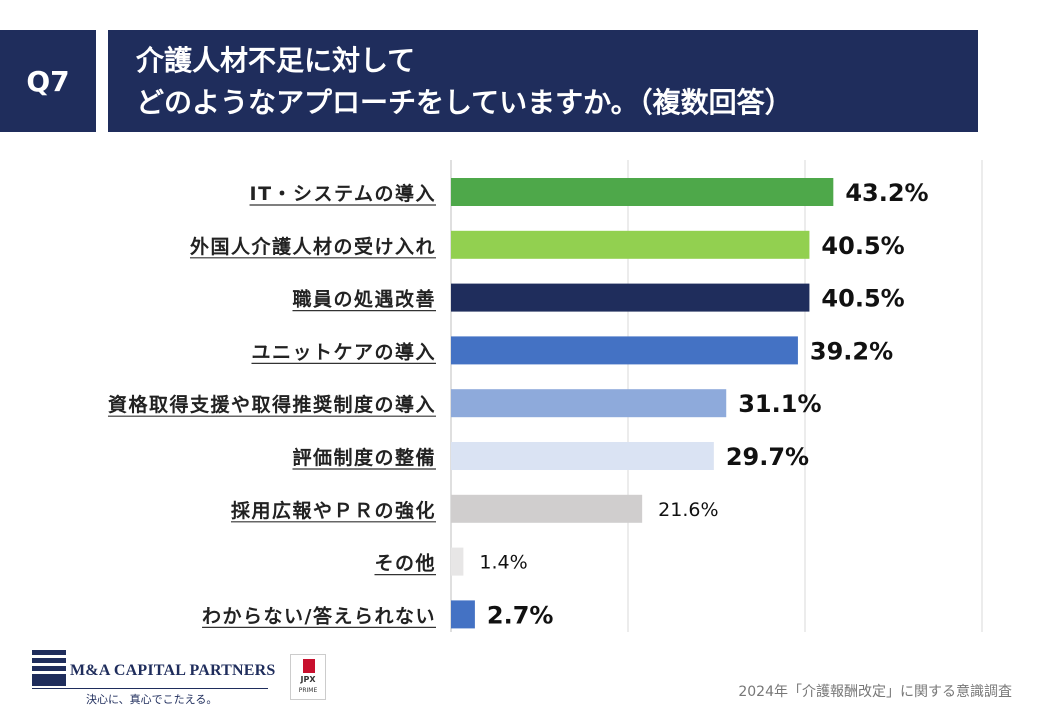 The height and width of the screenshot is (720, 1040). Describe the element at coordinates (319, 615) in the screenshot. I see `category-label: わからない/答えられない` at that location.